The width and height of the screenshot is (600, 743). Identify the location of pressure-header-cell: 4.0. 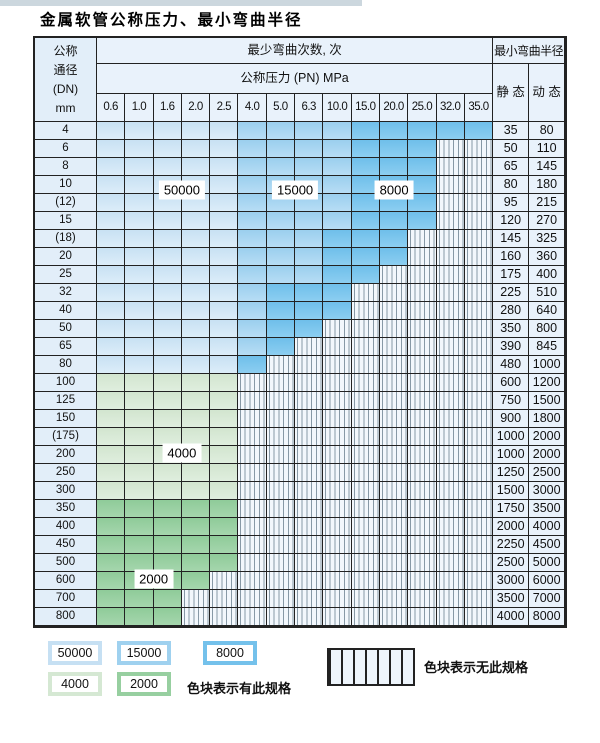
(252, 108).